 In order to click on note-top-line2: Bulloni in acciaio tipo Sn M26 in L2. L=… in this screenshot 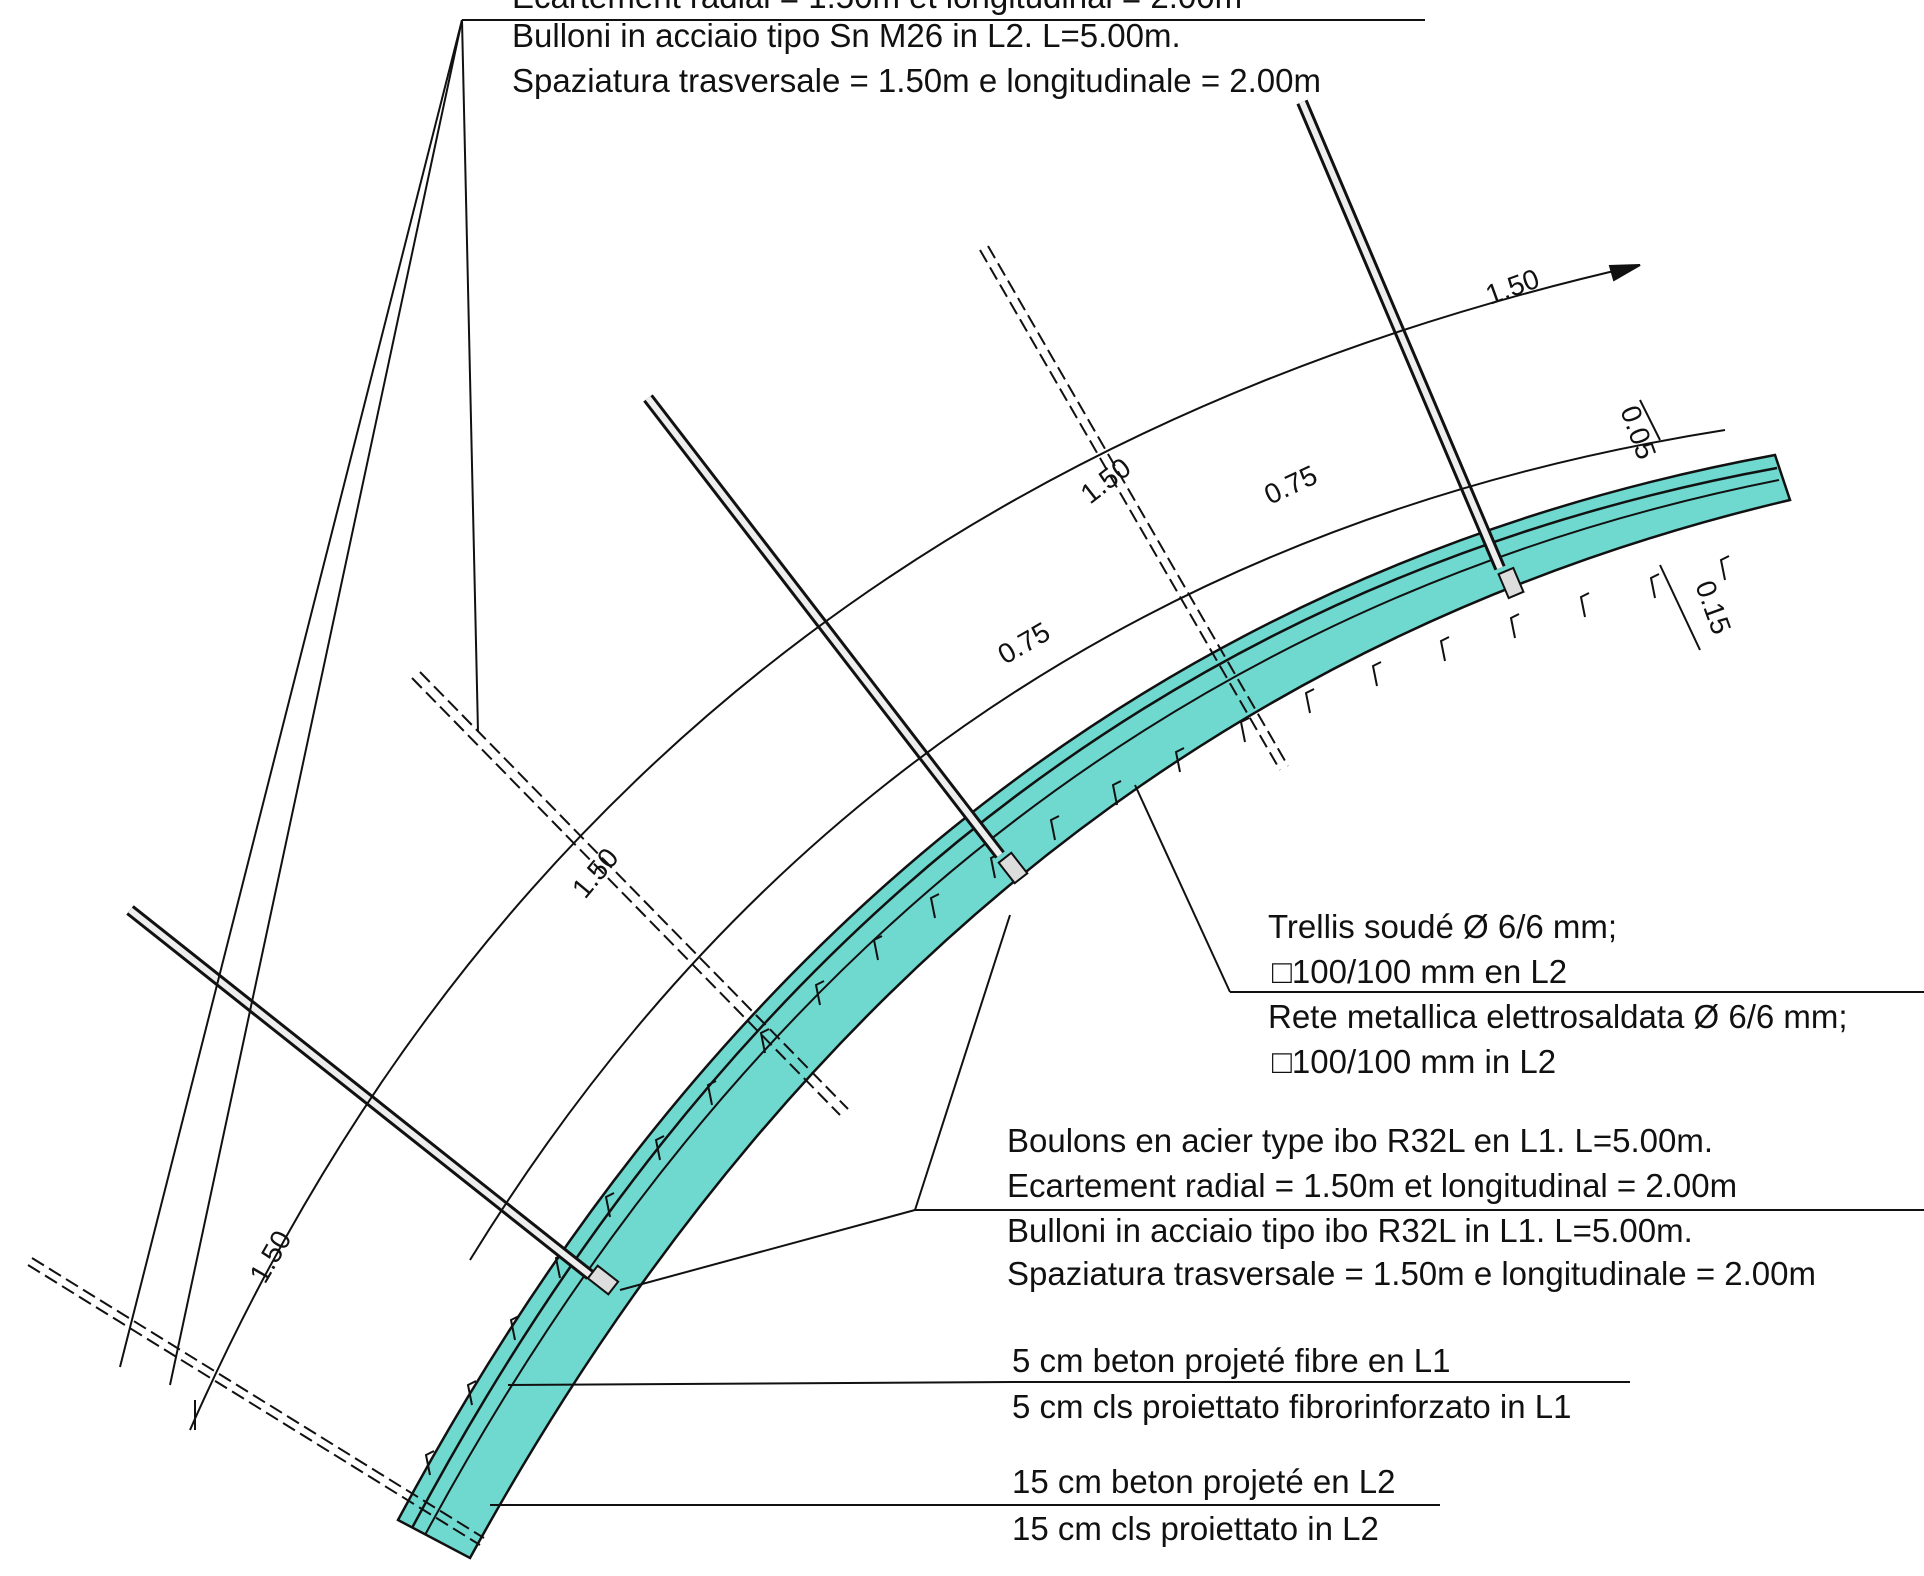, I will do `click(846, 35)`.